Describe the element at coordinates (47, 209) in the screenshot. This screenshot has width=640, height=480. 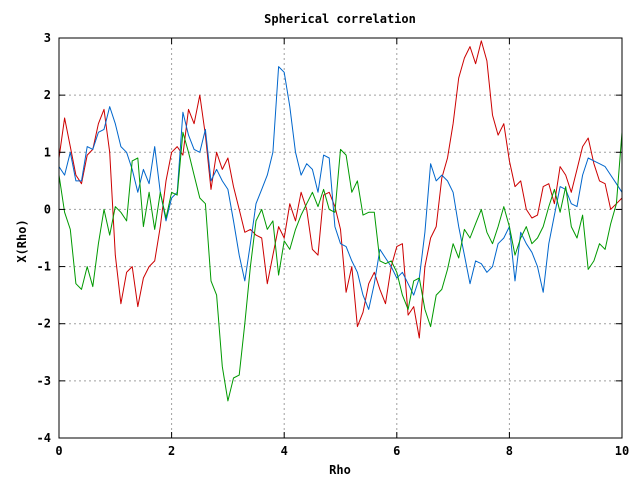
I see `y-tick-label: 0` at that location.